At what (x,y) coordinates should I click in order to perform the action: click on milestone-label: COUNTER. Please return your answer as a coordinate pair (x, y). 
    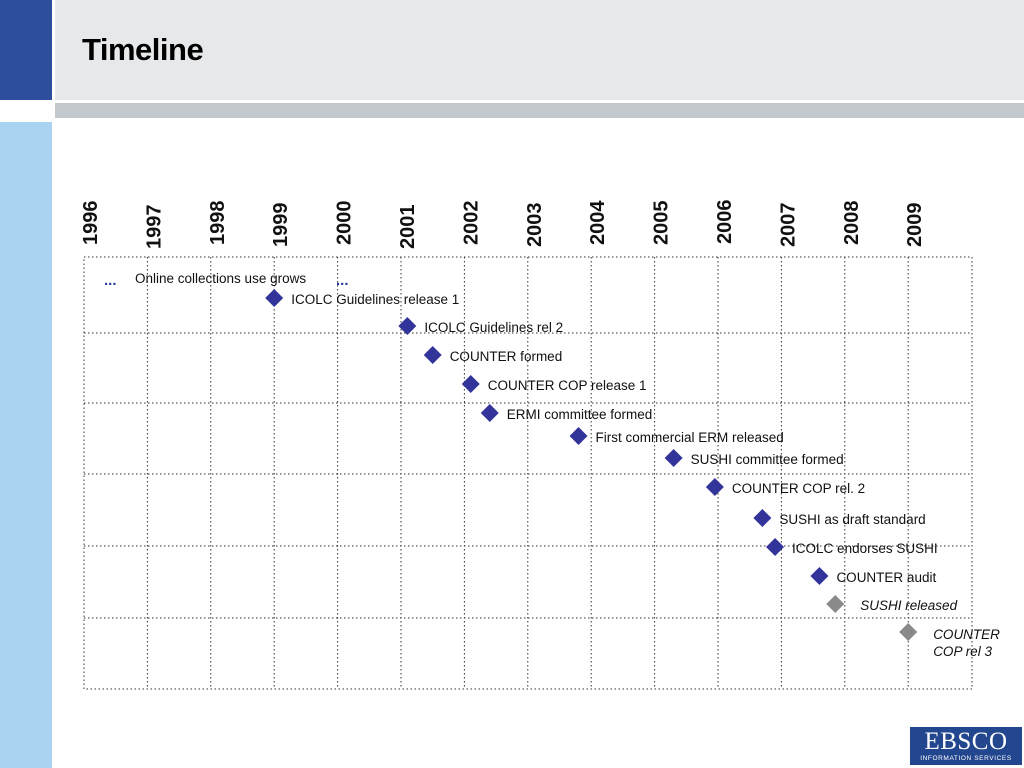
    Looking at the image, I should click on (966, 634).